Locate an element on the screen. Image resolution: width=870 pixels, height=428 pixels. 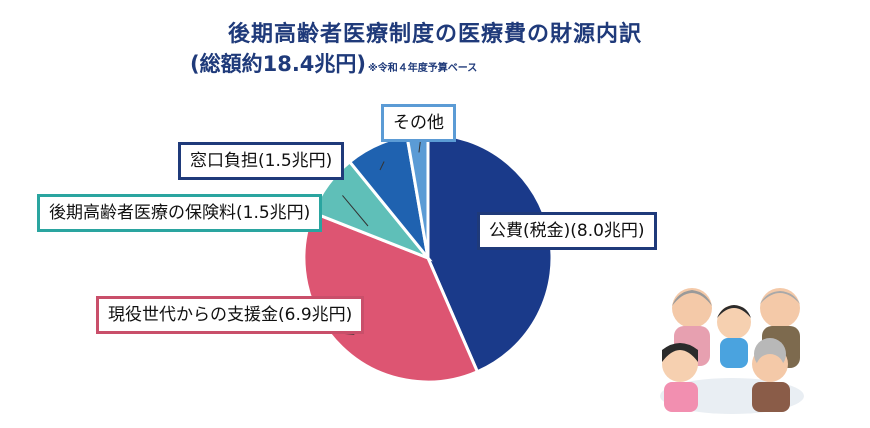
slice-label-copayment: 窓口負担(1.5兆円) is located at coordinates (261, 161).